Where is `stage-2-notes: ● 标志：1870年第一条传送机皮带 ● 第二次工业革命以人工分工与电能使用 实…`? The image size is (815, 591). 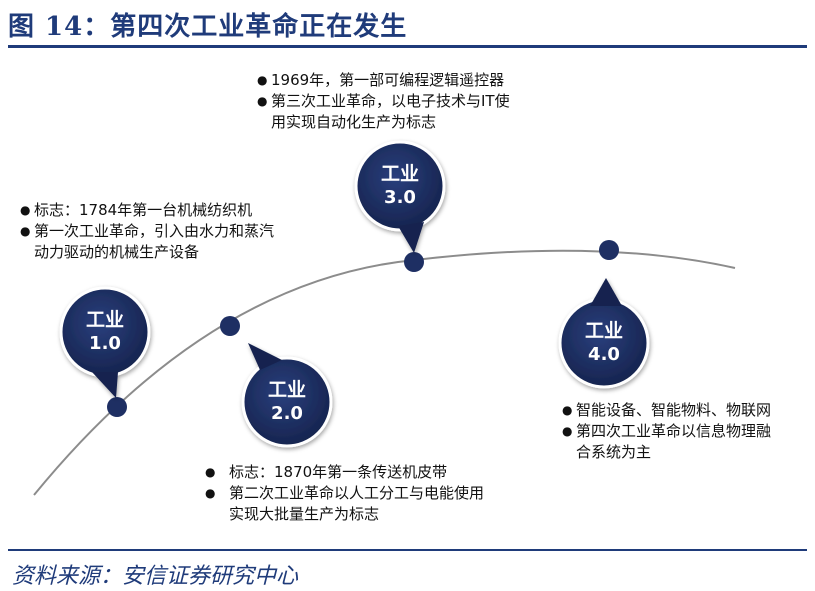
stage-2-notes: ● 标志：1870年第一条传送机皮带 ● 第二次工业革命以人工分工与电能使用 实… is located at coordinates (344, 493).